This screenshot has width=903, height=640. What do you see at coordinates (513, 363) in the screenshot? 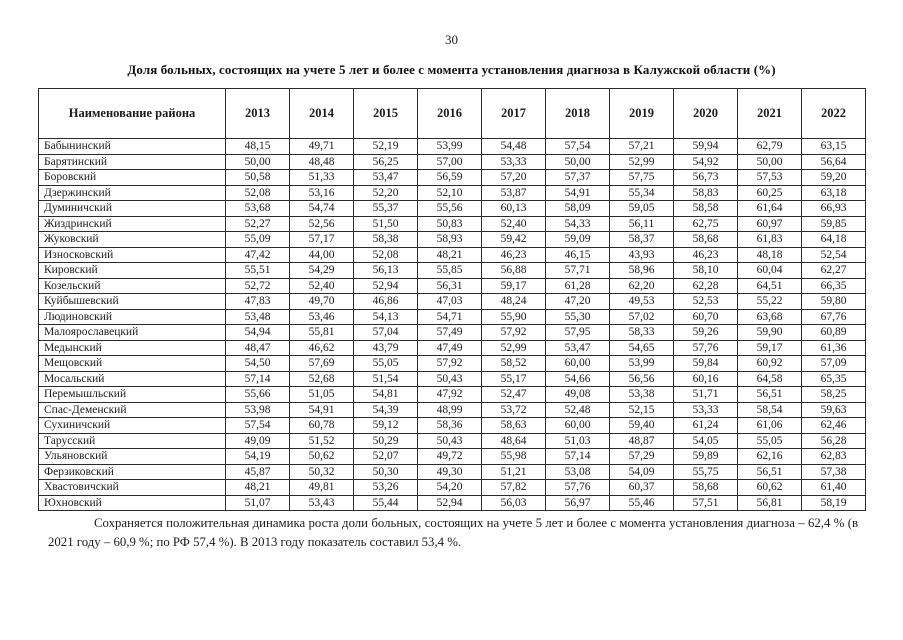
I see `value-cell: 58,52` at bounding box center [513, 363].